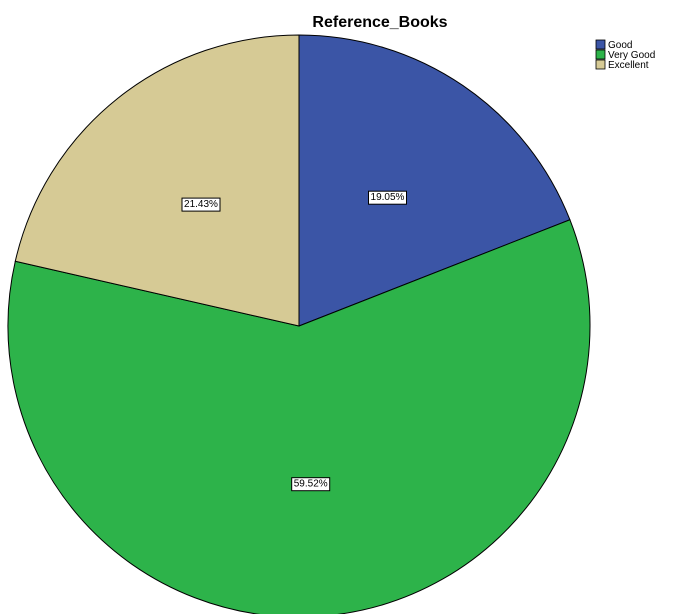 Image resolution: width=679 pixels, height=614 pixels. I want to click on legend-label-very-good: Very Good, so click(631, 55).